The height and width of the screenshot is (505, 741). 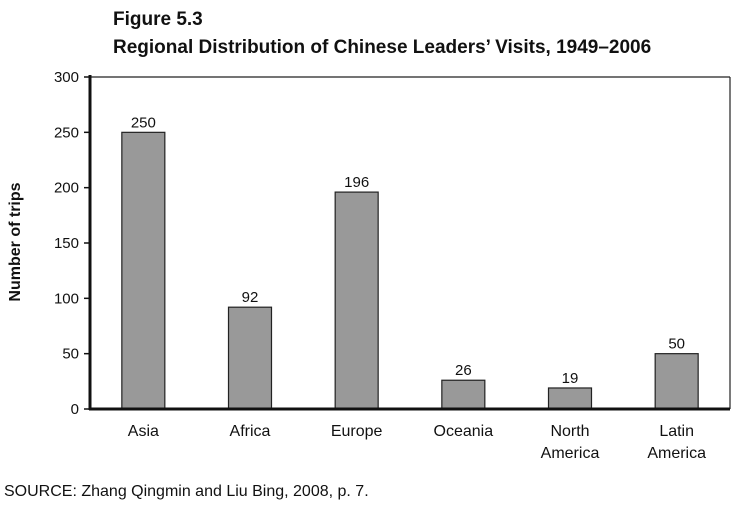 I want to click on category-label: Europe, so click(x=357, y=431).